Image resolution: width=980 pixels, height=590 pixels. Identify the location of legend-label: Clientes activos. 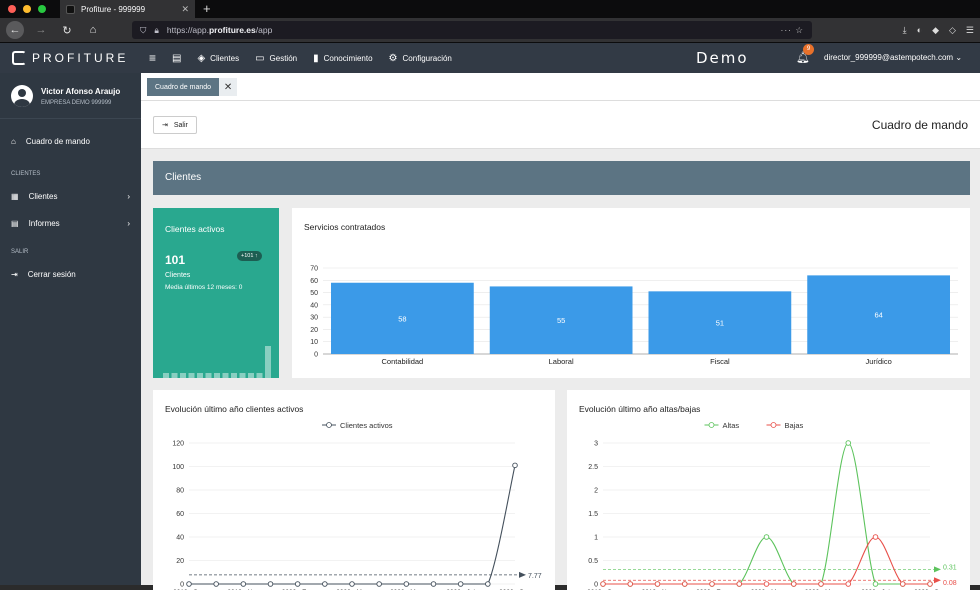
(366, 425).